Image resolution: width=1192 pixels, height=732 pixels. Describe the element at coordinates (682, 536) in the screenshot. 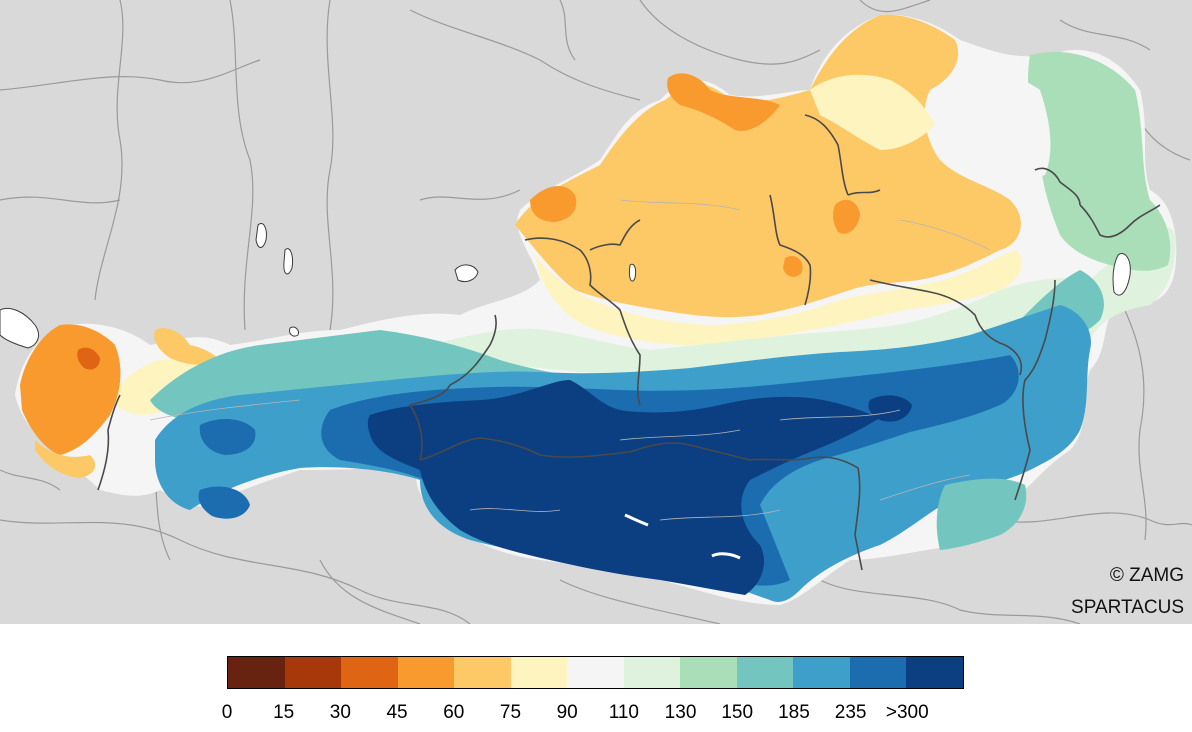

I see `glaciers` at that location.